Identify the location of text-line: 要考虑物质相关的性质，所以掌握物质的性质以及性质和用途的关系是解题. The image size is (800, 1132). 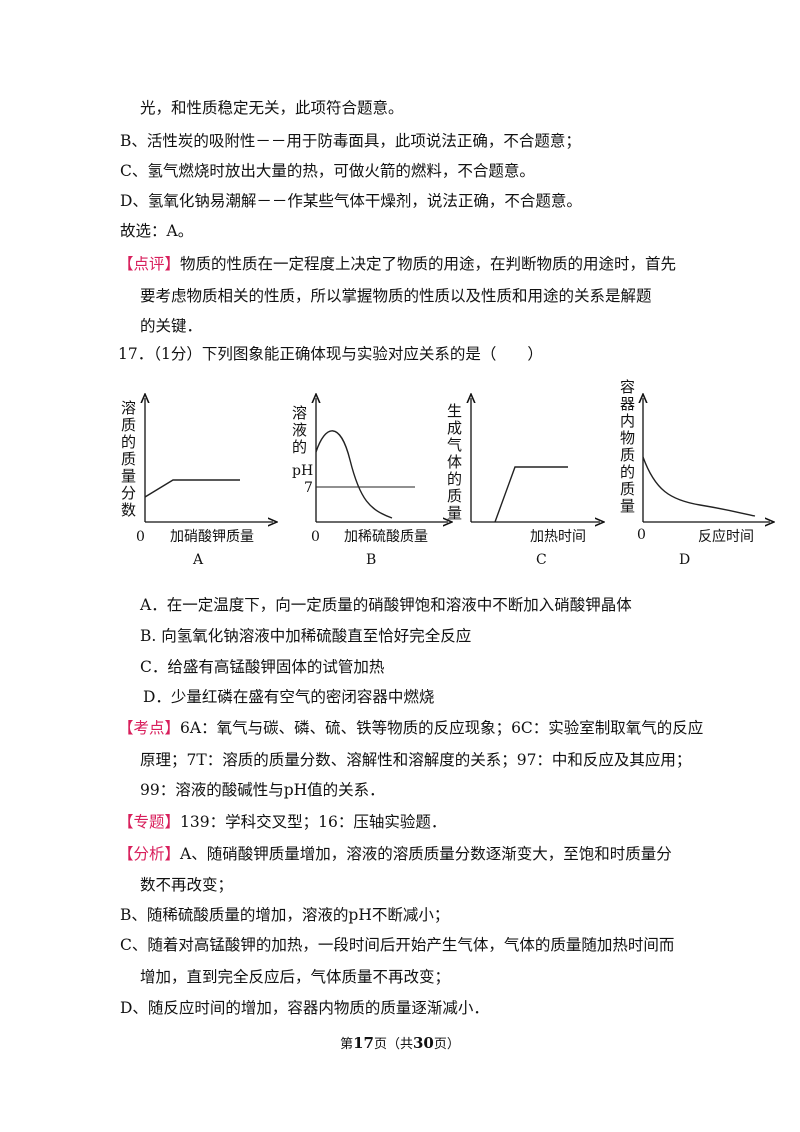
(396, 296).